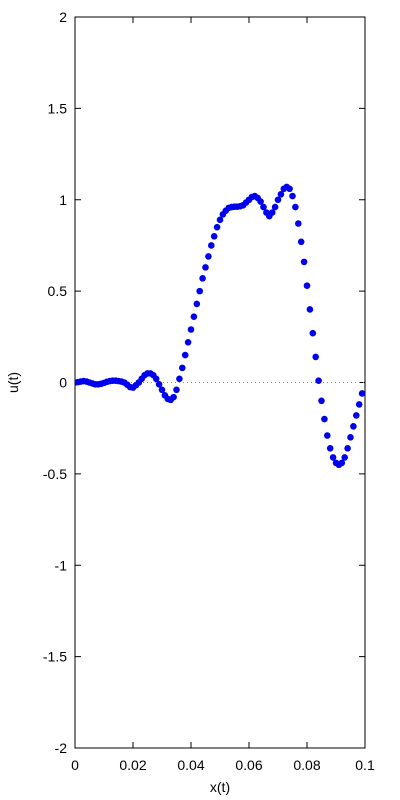 The height and width of the screenshot is (800, 400). I want to click on y-tick-label: 1, so click(63, 200).